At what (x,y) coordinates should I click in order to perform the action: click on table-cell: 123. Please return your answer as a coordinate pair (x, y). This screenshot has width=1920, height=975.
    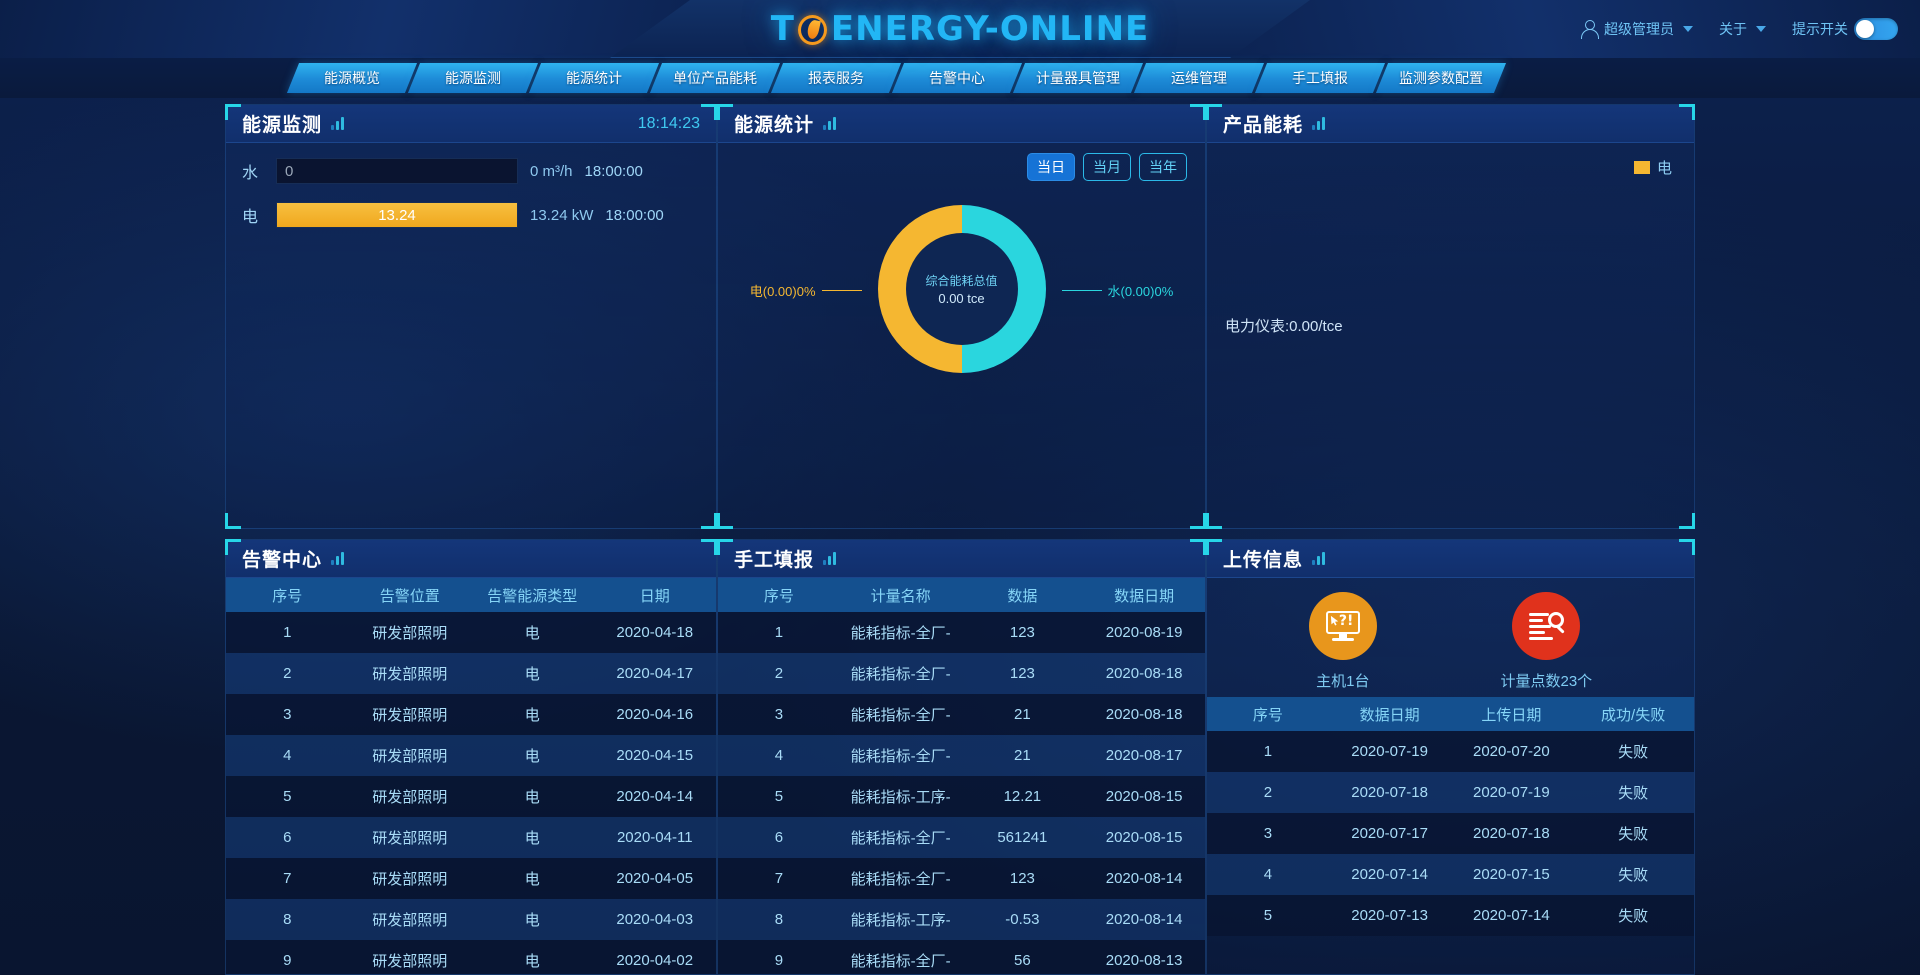
    Looking at the image, I should click on (1022, 878).